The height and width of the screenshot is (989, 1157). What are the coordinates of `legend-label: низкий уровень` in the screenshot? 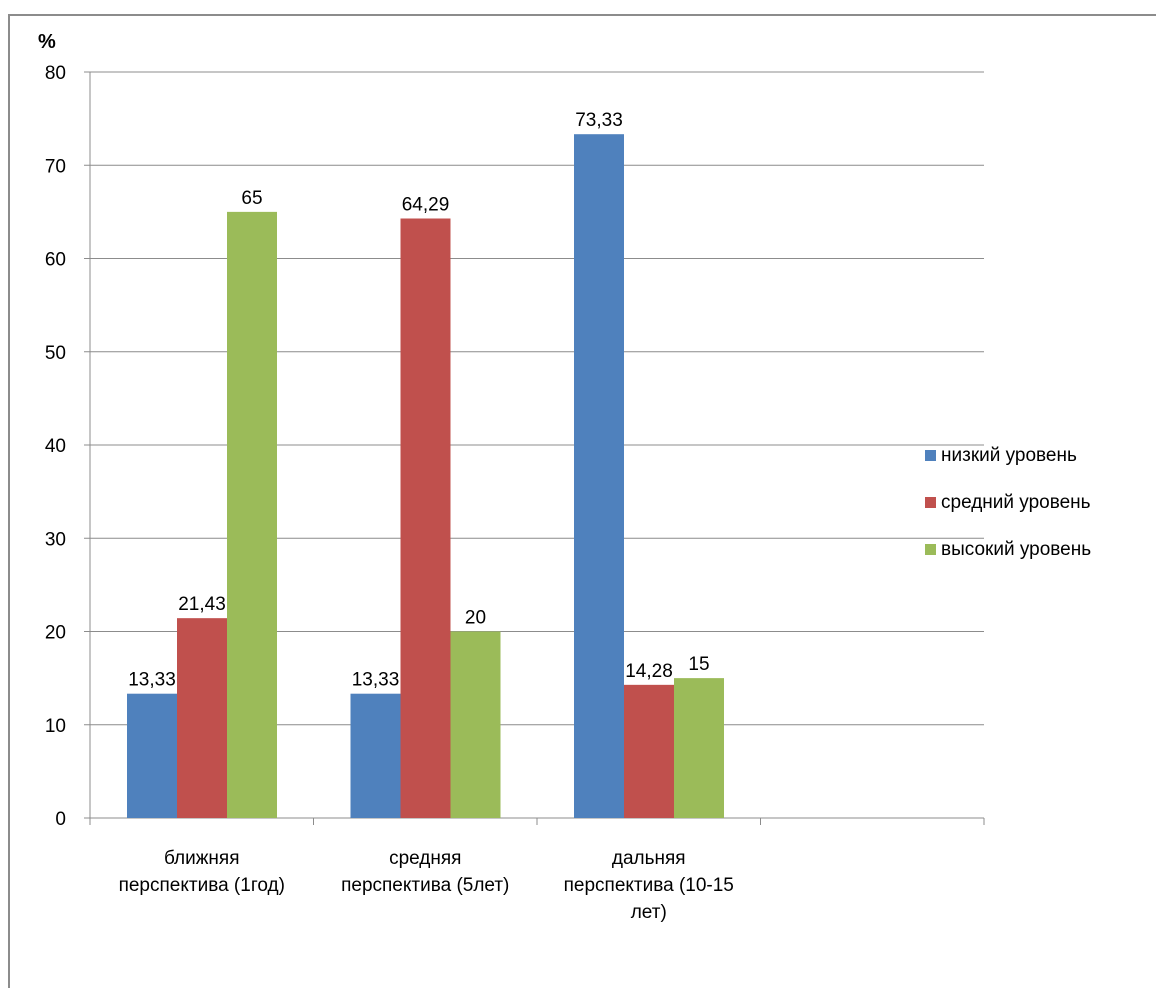 It's located at (1009, 455).